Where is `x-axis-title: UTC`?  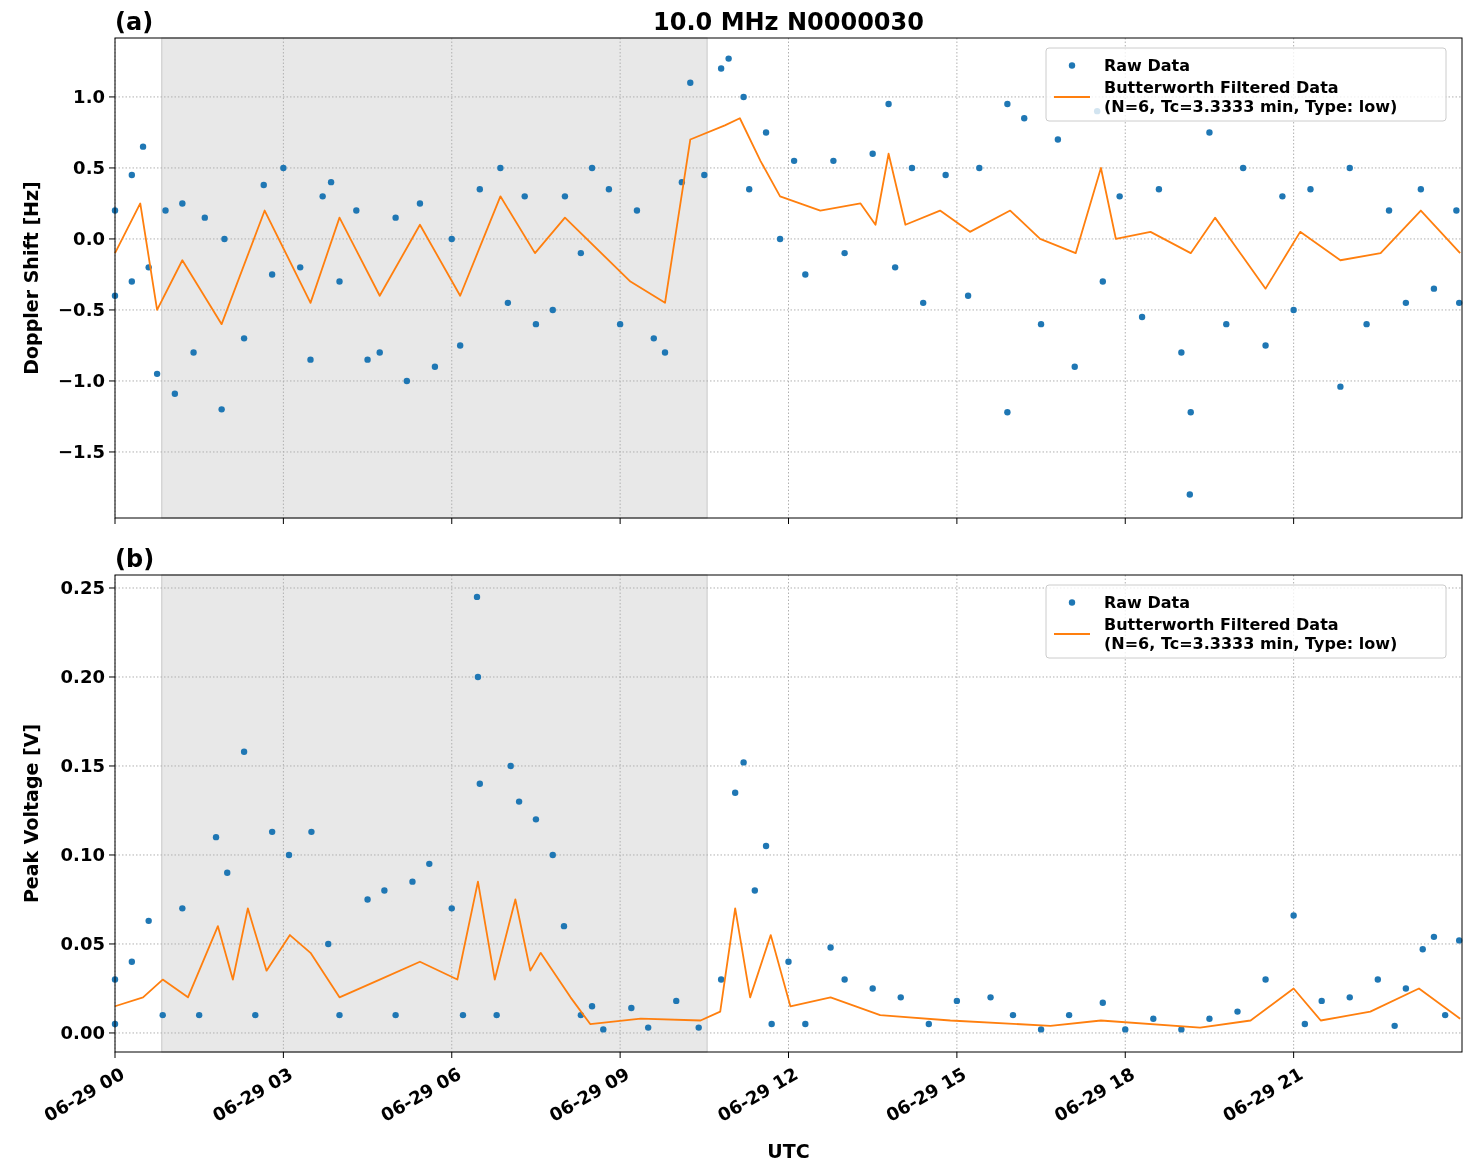
x-axis-title: UTC is located at coordinates (788, 1151).